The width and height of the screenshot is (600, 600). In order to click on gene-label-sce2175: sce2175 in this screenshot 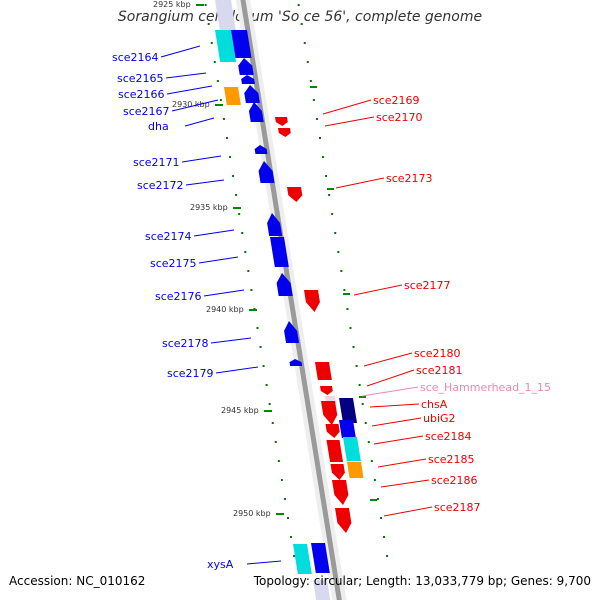, I will do `click(173, 263)`.